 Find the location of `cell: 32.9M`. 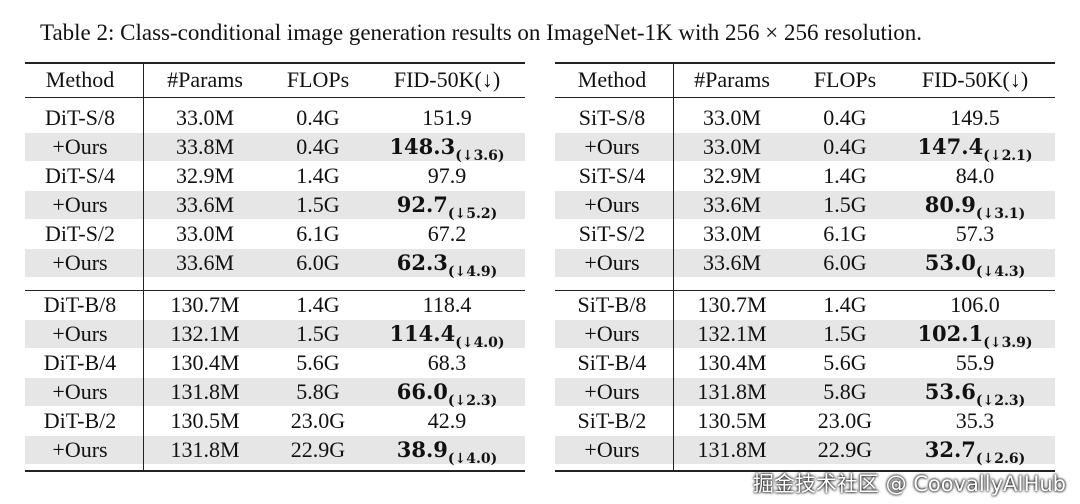

cell: 32.9M is located at coordinates (205, 175).